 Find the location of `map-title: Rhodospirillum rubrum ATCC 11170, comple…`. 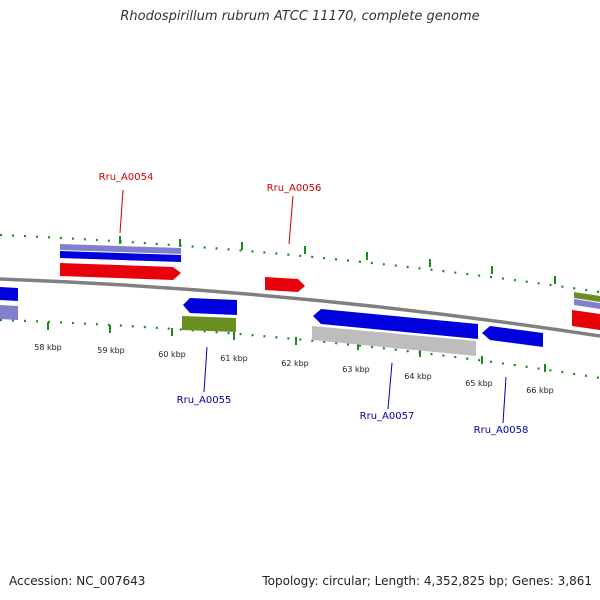

map-title: Rhodospirillum rubrum ATCC 11170, comple… is located at coordinates (300, 16).